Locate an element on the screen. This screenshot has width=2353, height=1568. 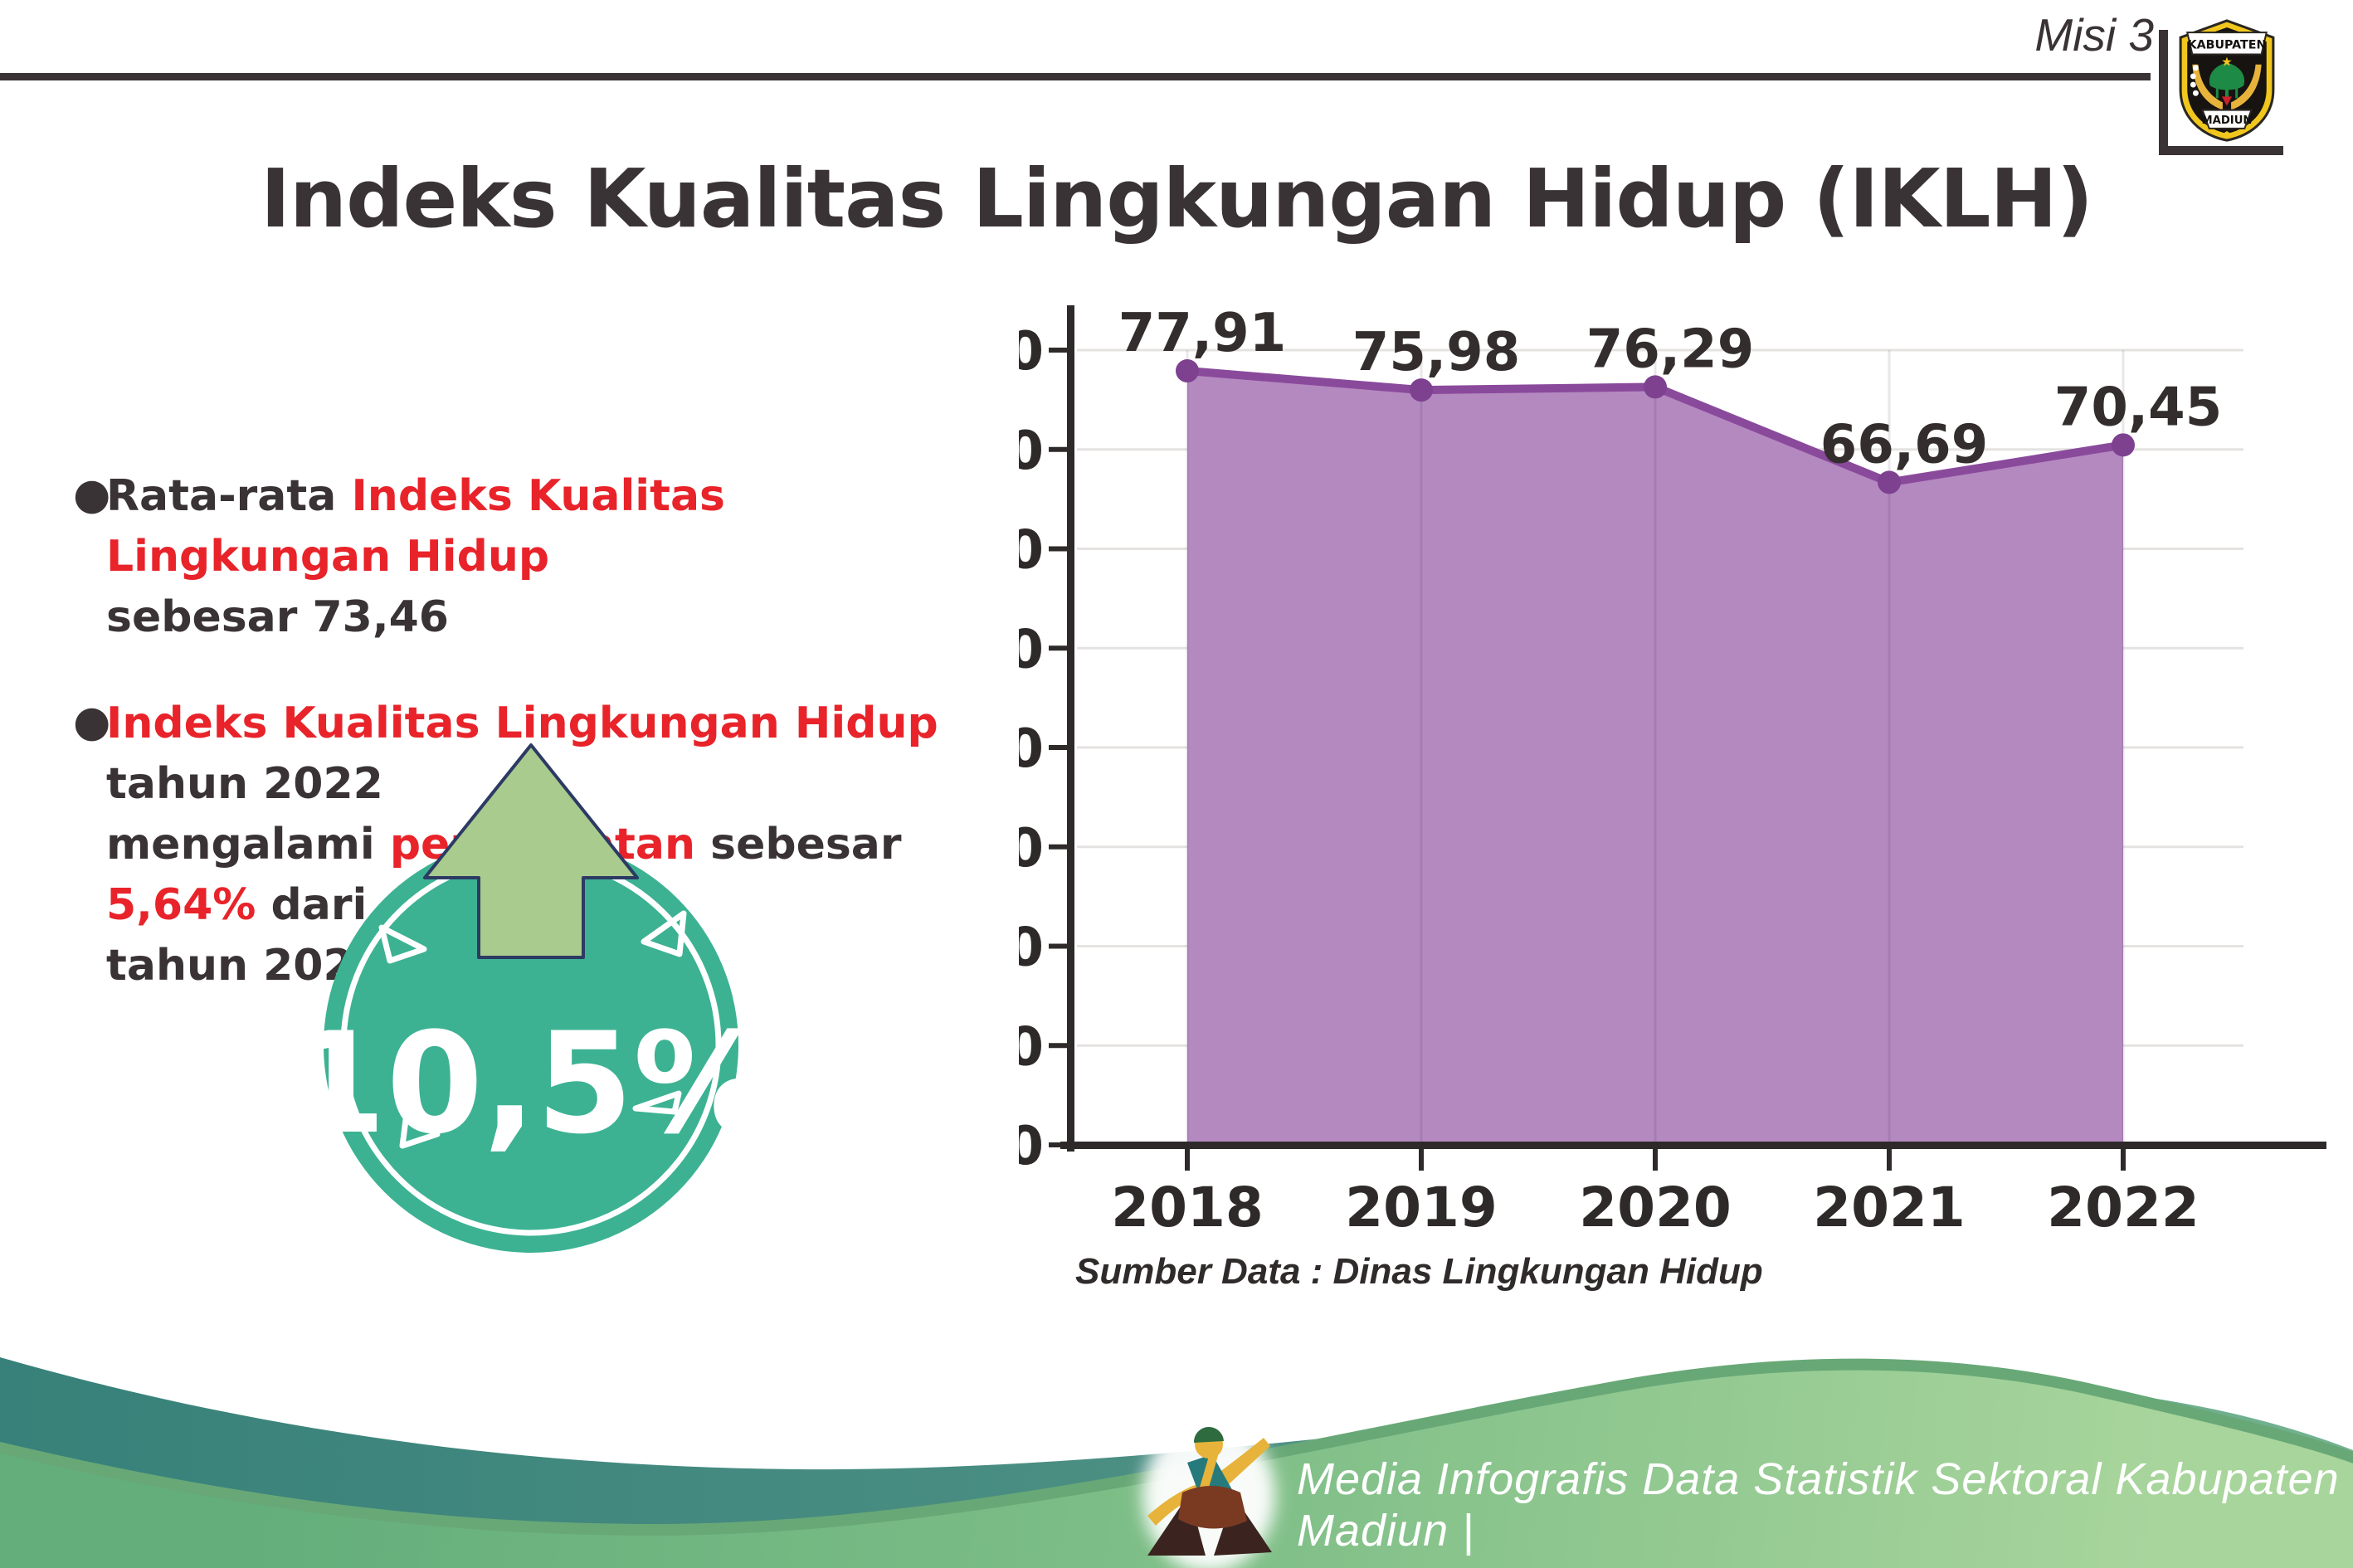
y-tick-label: 10 is located at coordinates (1031, 1047).